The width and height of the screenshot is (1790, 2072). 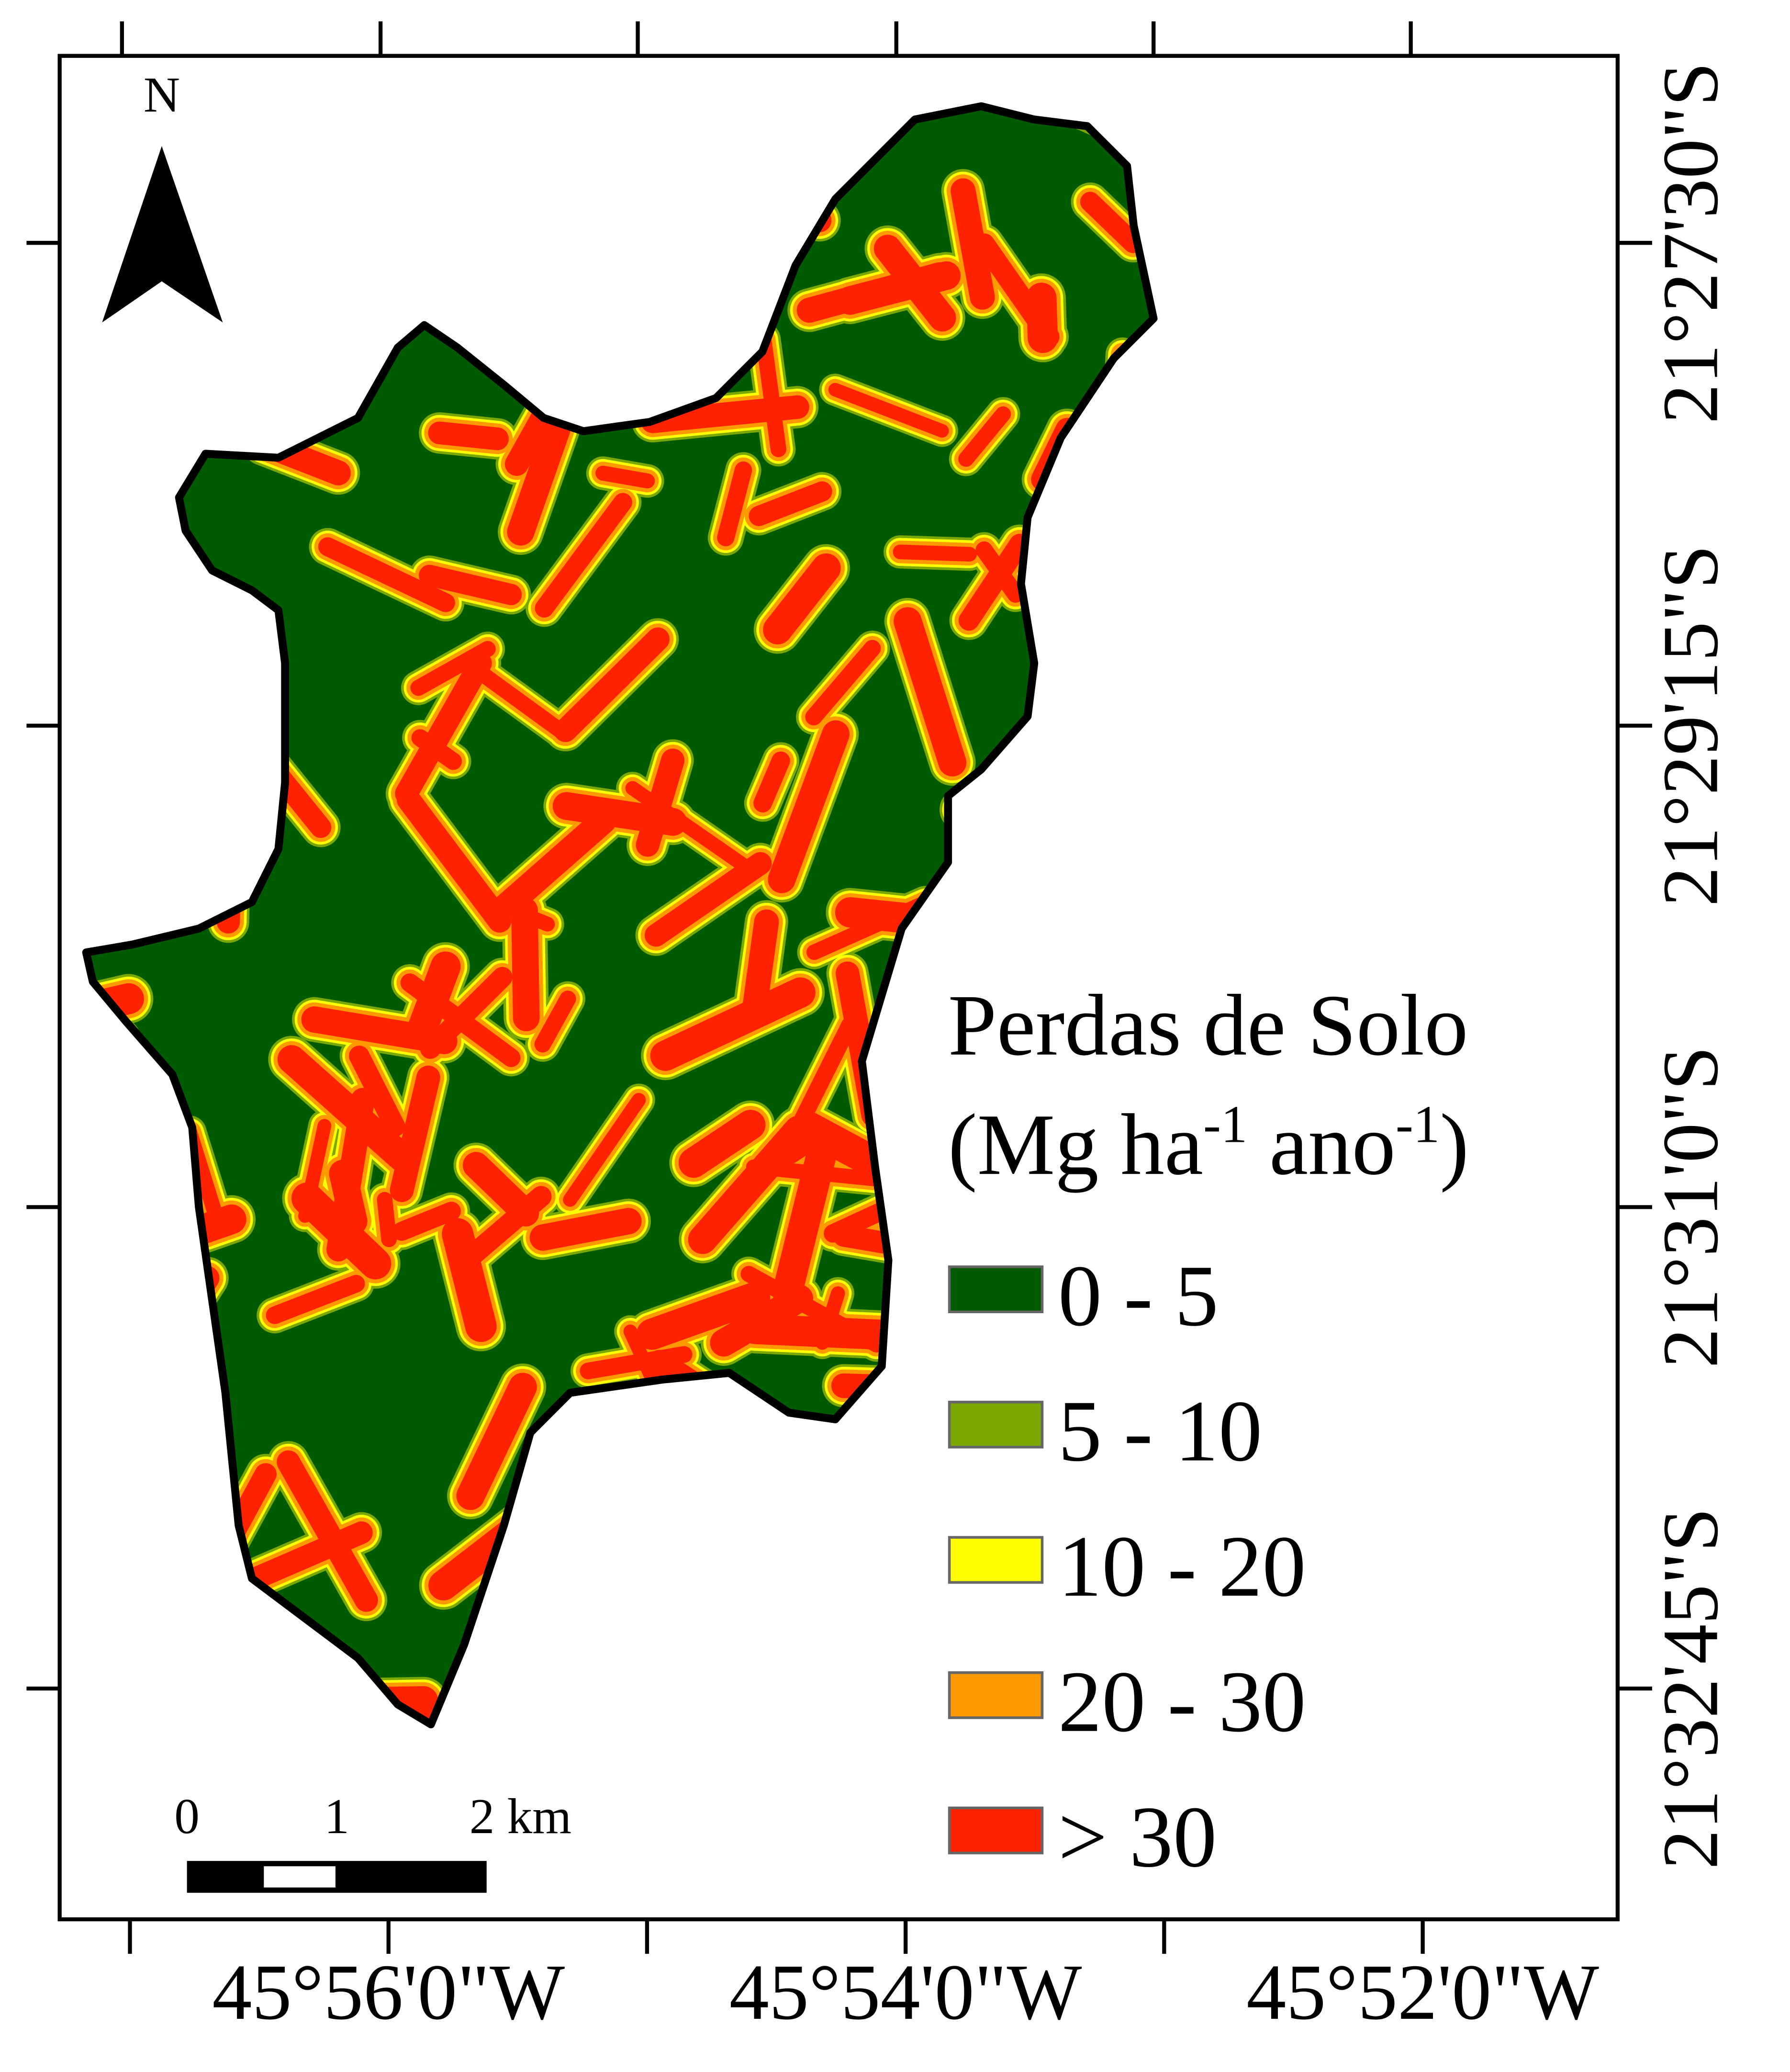 What do you see at coordinates (1182, 1701) in the screenshot?
I see `legend-label: 20 - 30` at bounding box center [1182, 1701].